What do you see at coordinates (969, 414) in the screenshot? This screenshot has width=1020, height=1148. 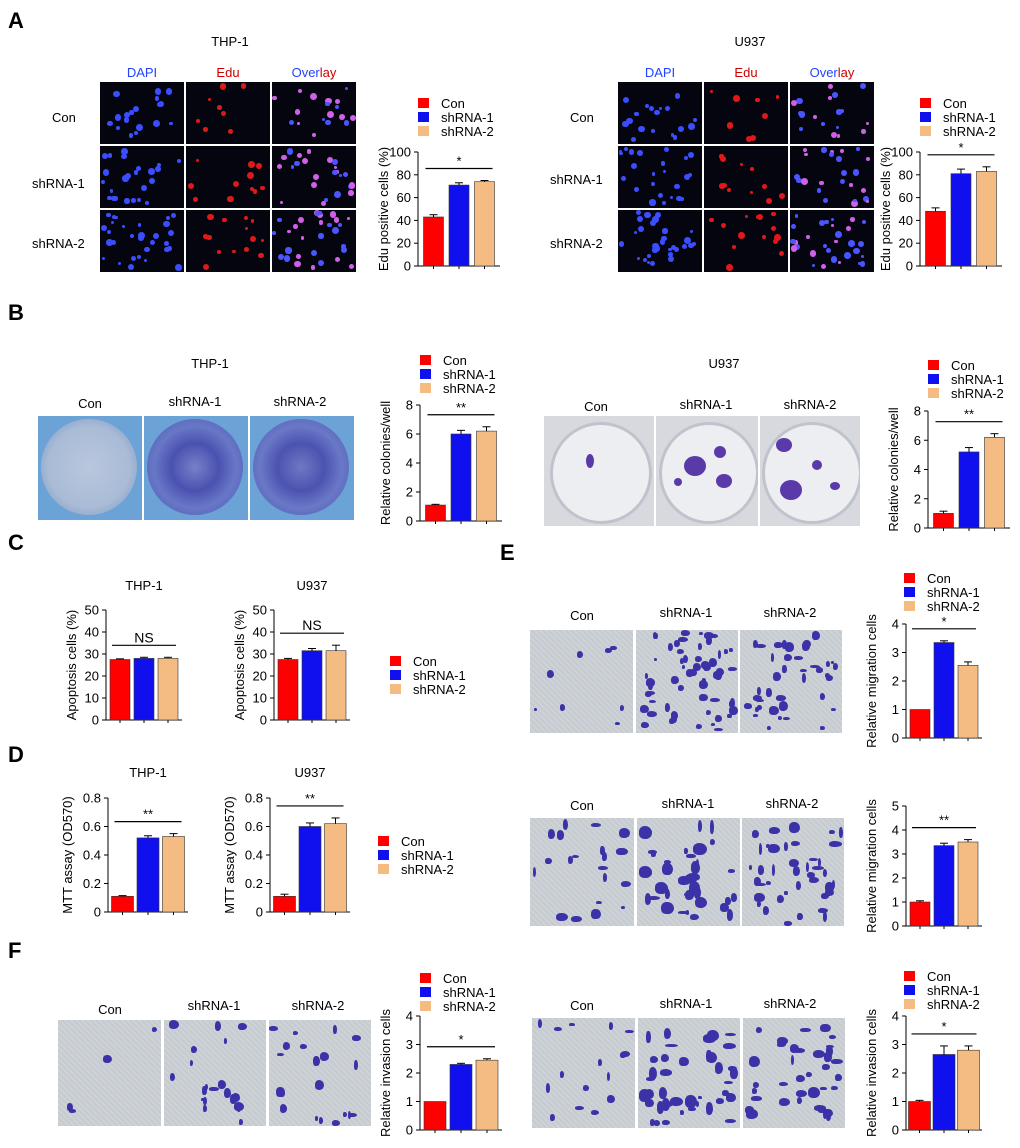 I see `significance-label: **` at bounding box center [969, 414].